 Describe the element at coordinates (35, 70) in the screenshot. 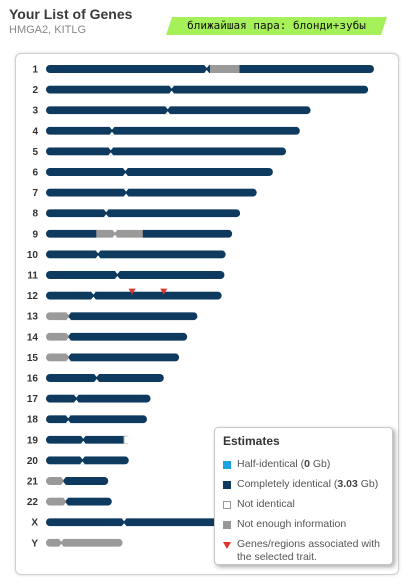

I see `chromosome-label: 1` at that location.